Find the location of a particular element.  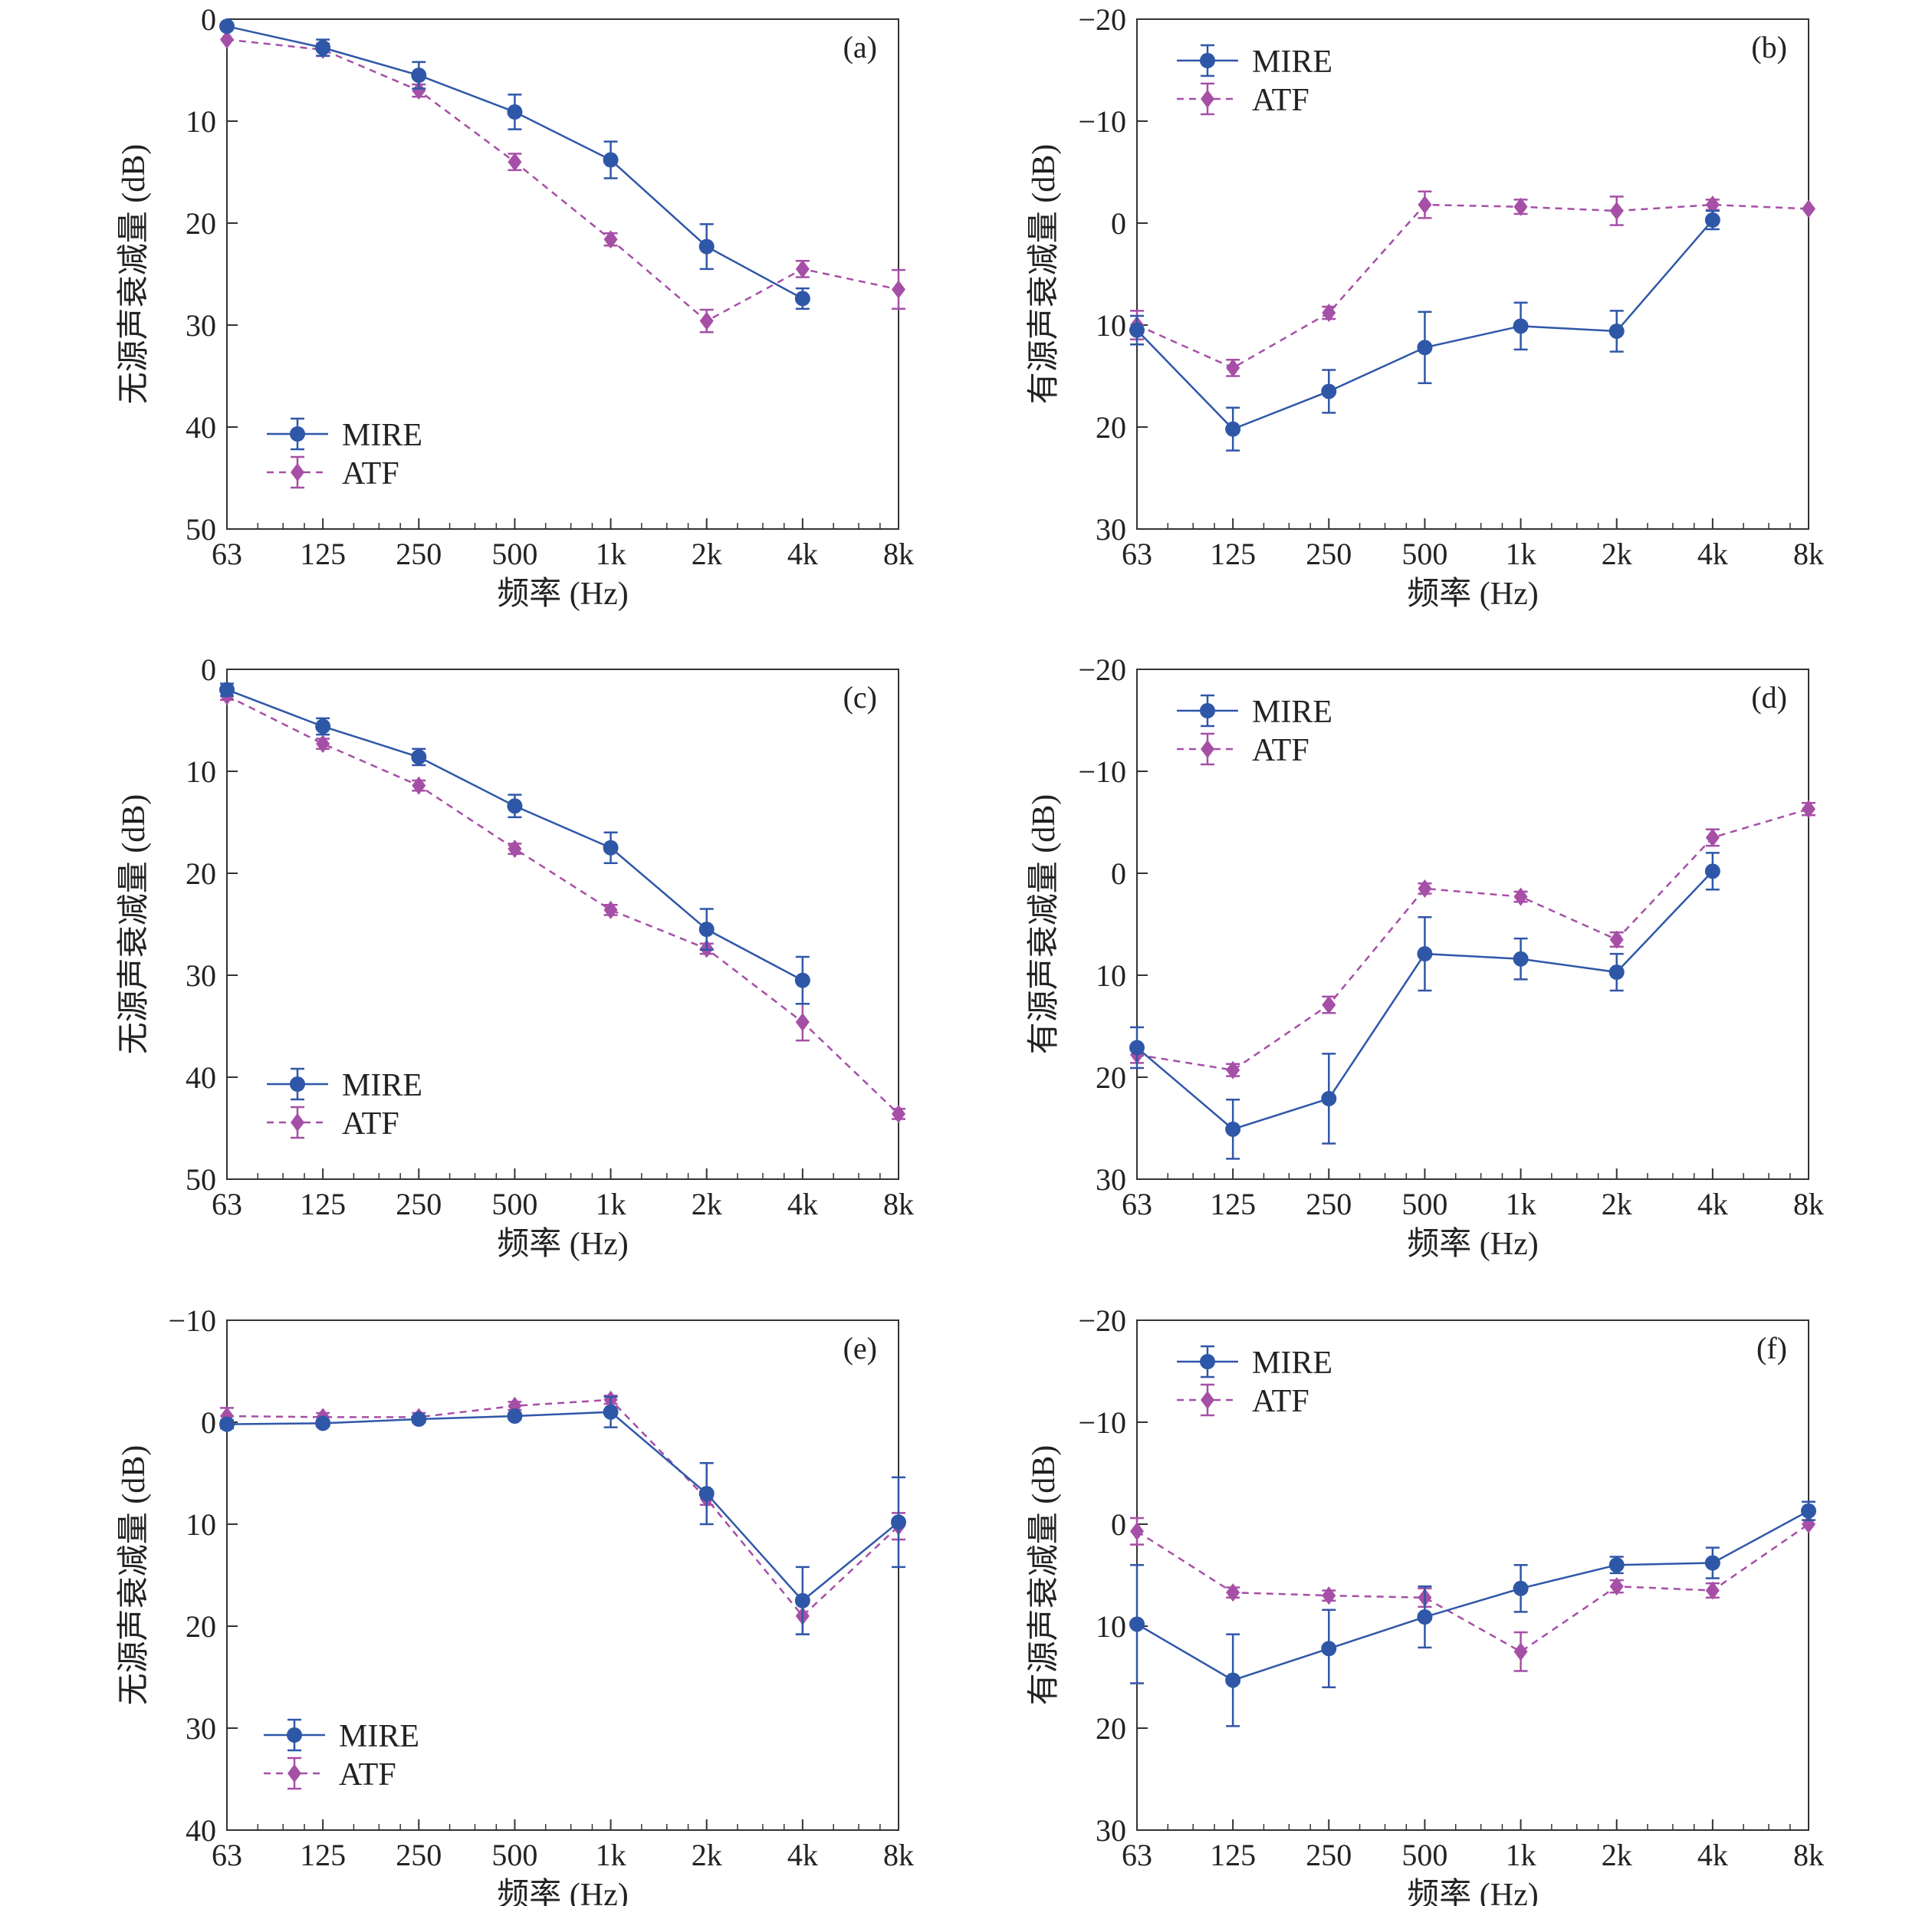

panel-label: (d) is located at coordinates (1769, 697).